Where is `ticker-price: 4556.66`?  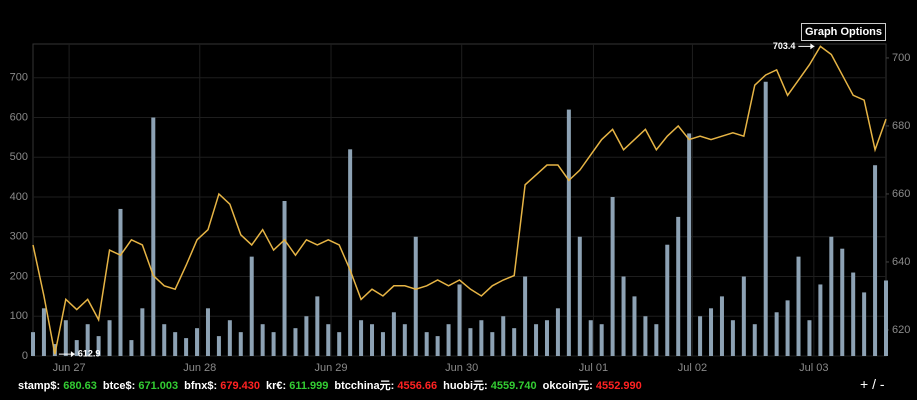
ticker-price: 4556.66 is located at coordinates (417, 386).